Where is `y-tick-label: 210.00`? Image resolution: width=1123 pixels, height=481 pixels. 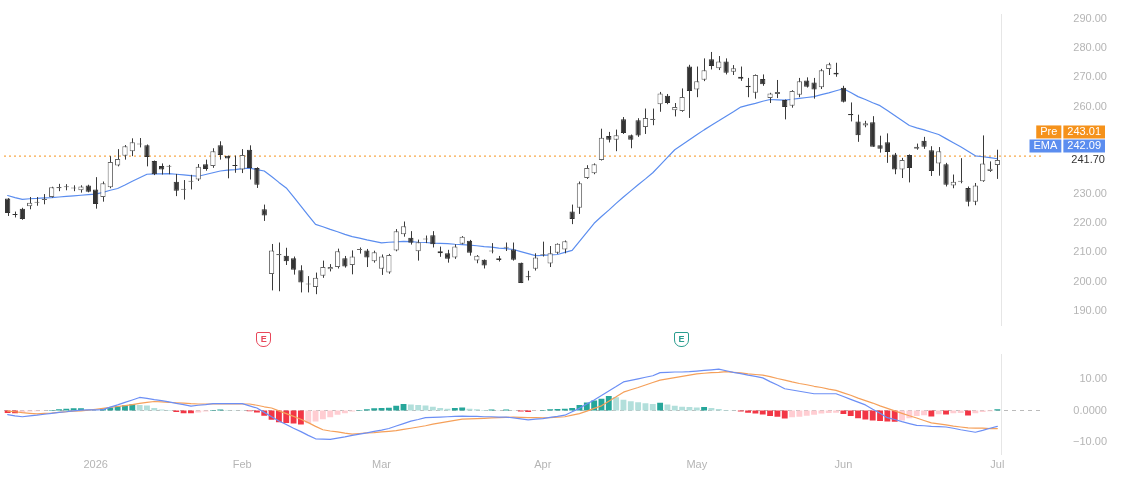 y-tick-label: 210.00 is located at coordinates (1090, 251).